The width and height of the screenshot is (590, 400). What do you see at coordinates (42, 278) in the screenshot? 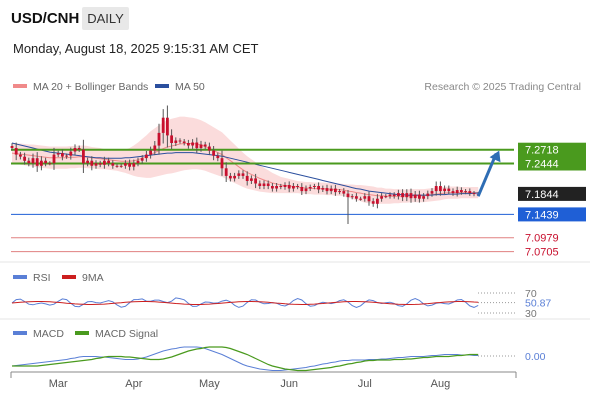
I see `rsi-legend-label: RSI` at bounding box center [42, 278].